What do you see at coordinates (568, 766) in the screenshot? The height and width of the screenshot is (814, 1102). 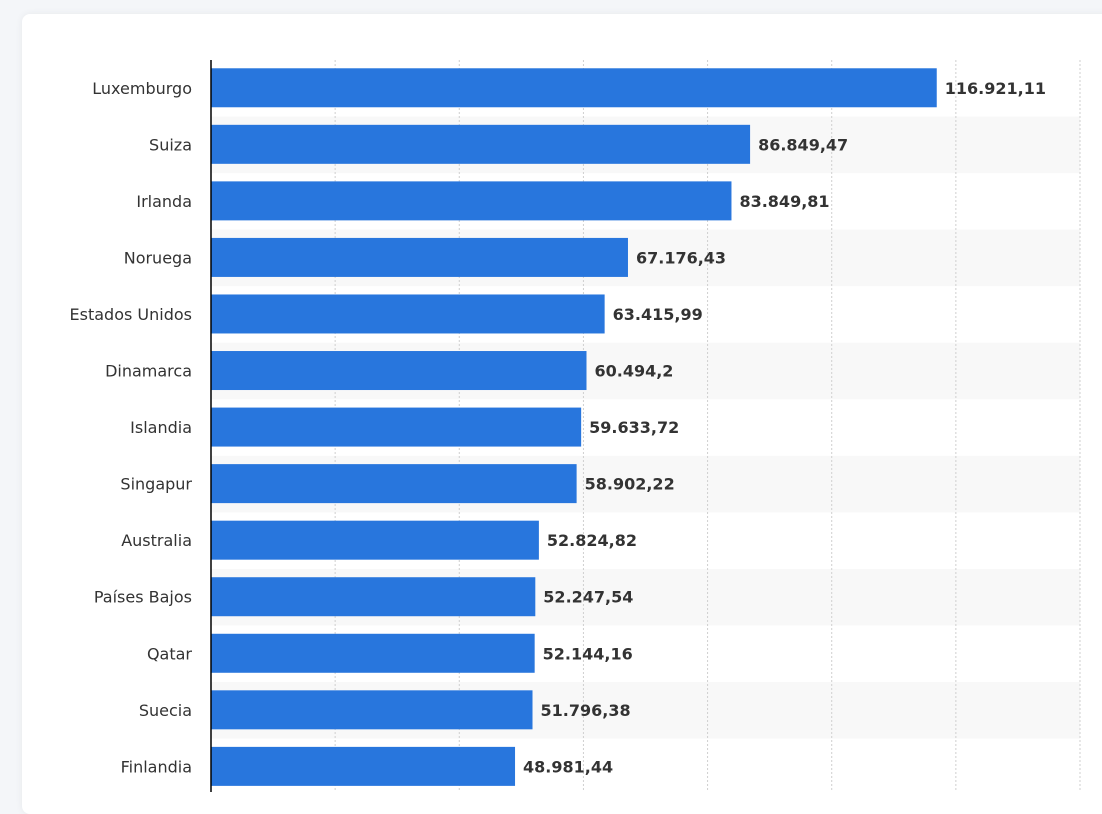 I see `value-label: 48.981,44` at bounding box center [568, 766].